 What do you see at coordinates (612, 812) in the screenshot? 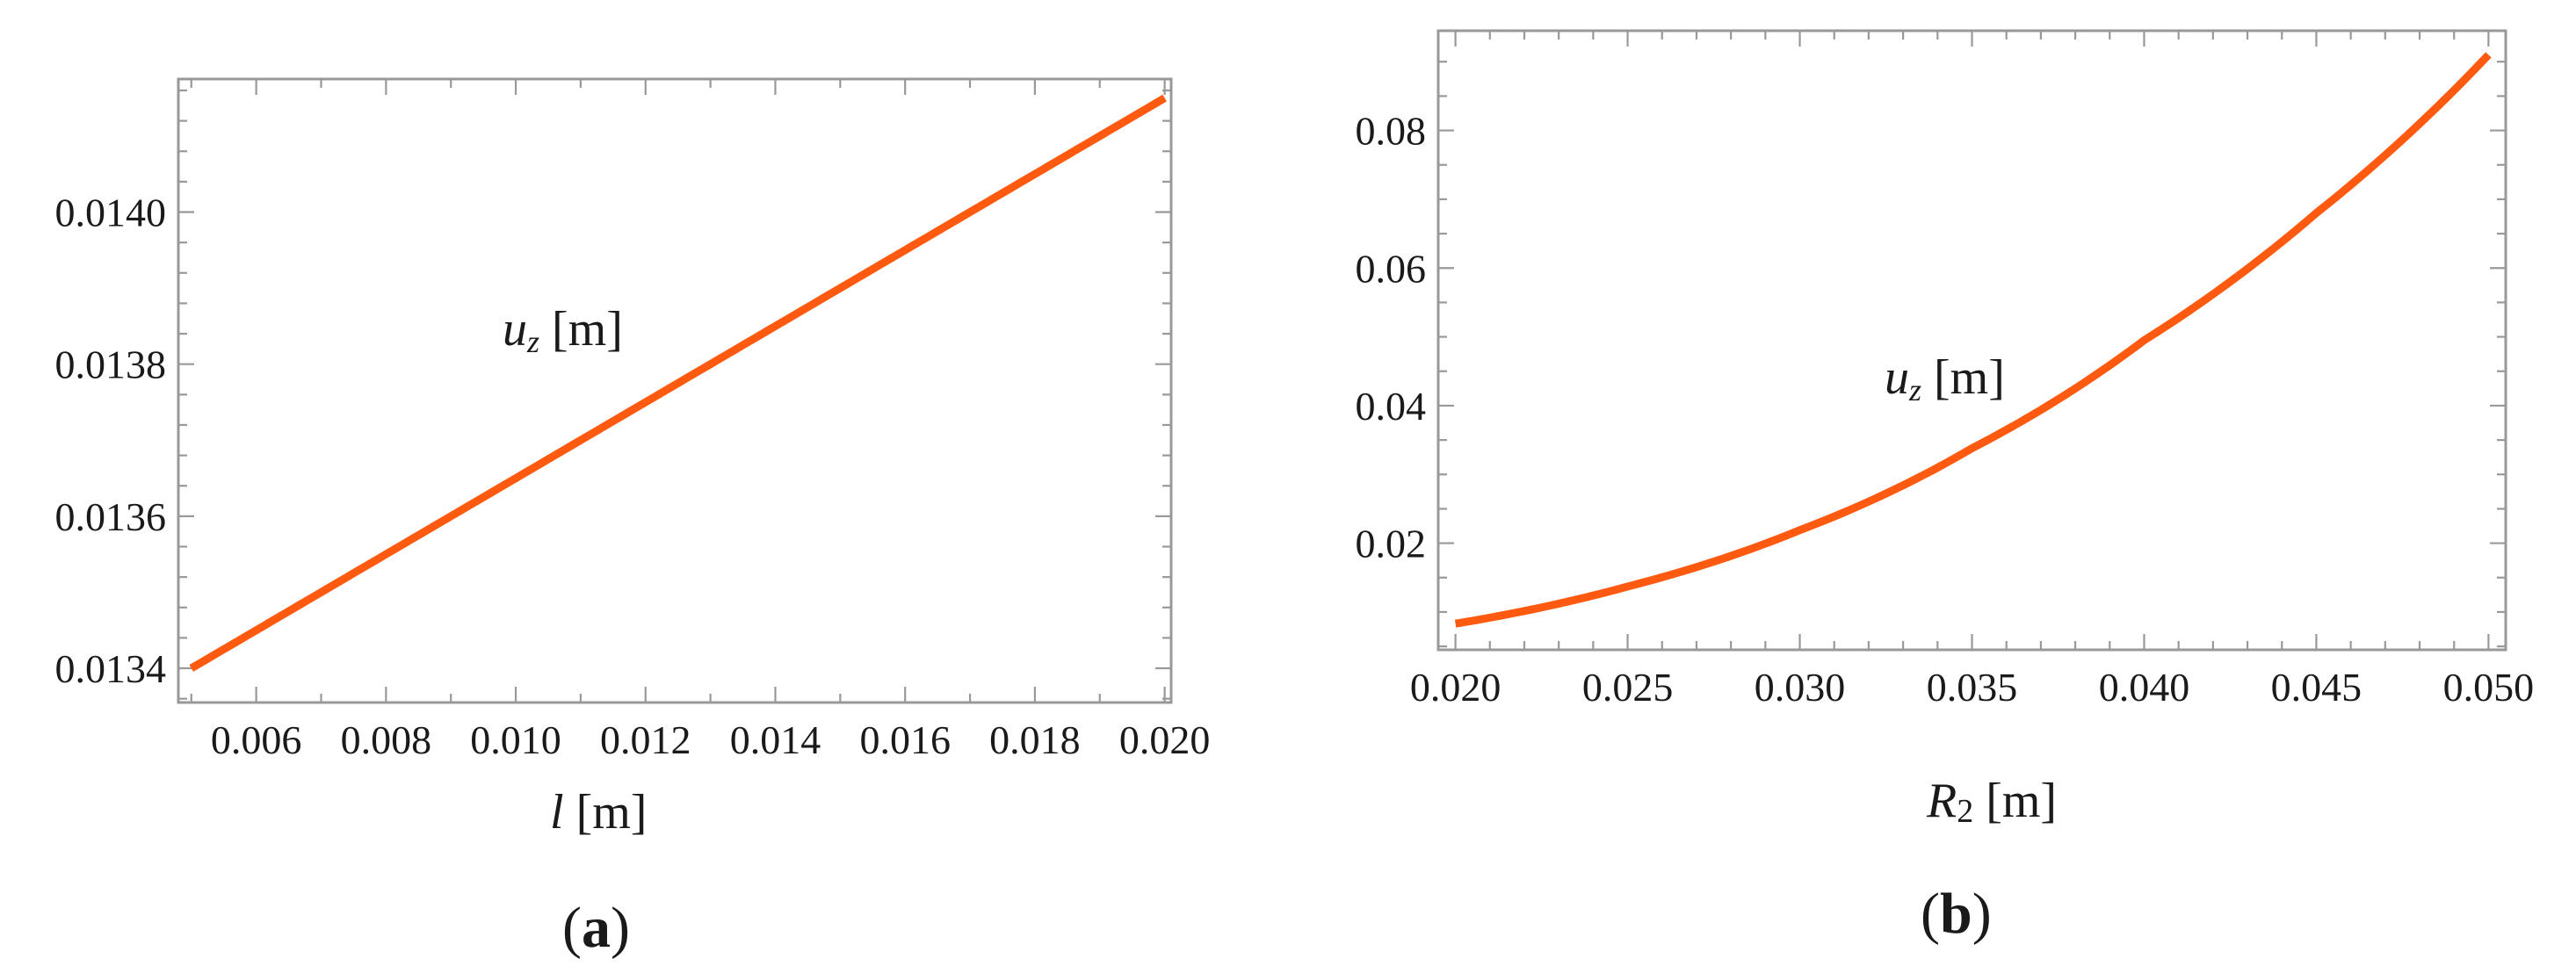
I see `x-axis-label-a-unit: [m]` at bounding box center [612, 812].